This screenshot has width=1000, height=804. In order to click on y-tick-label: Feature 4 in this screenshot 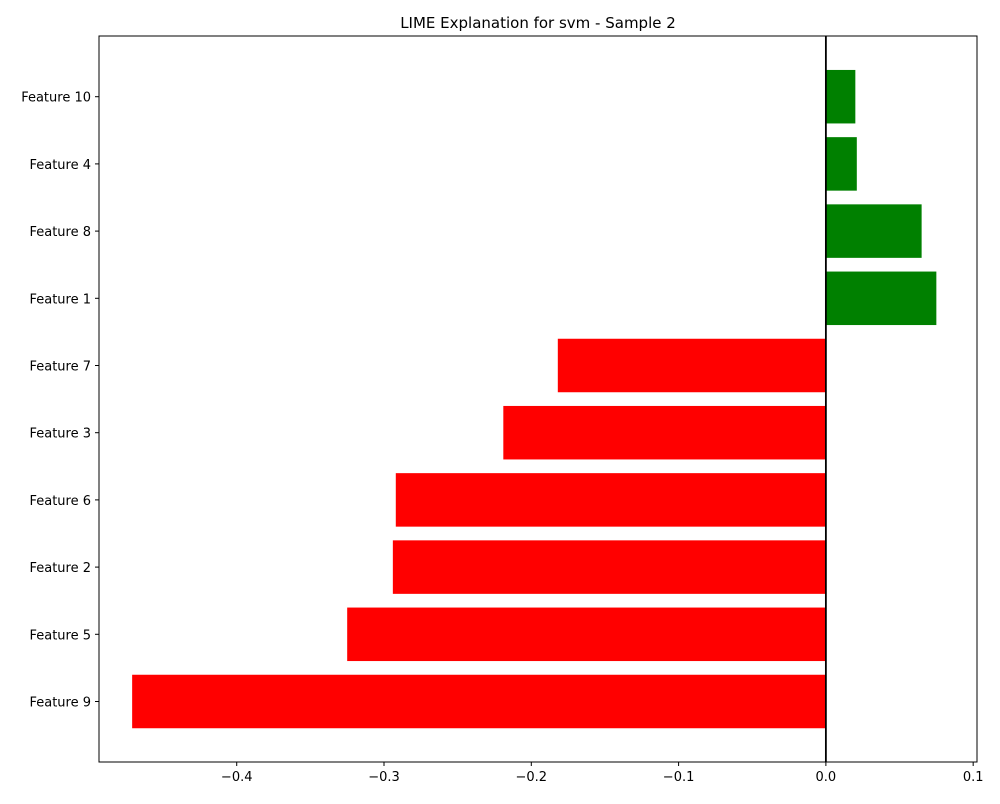, I will do `click(60, 165)`.